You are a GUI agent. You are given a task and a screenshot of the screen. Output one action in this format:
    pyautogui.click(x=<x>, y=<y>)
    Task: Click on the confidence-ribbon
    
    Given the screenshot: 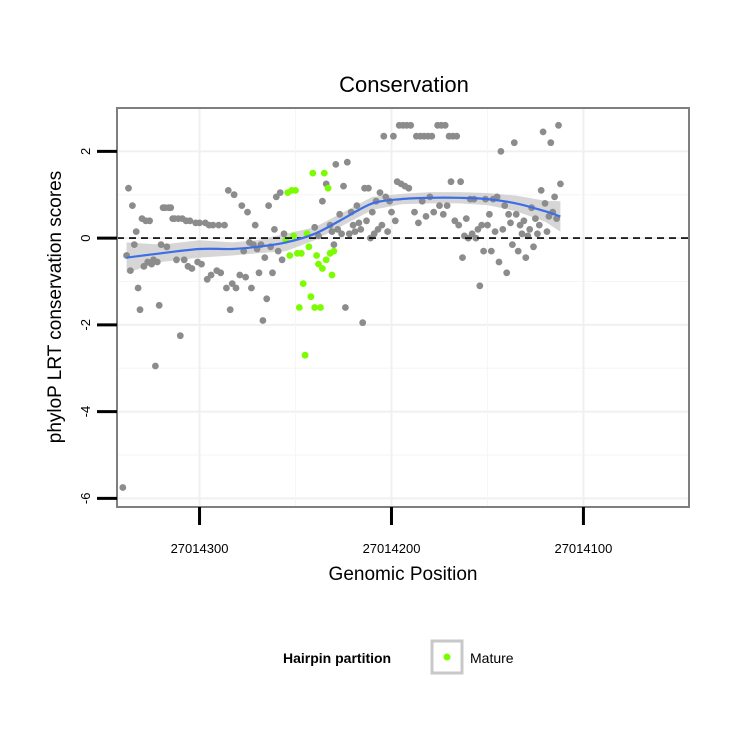 What is the action you would take?
    pyautogui.click(x=343, y=232)
    